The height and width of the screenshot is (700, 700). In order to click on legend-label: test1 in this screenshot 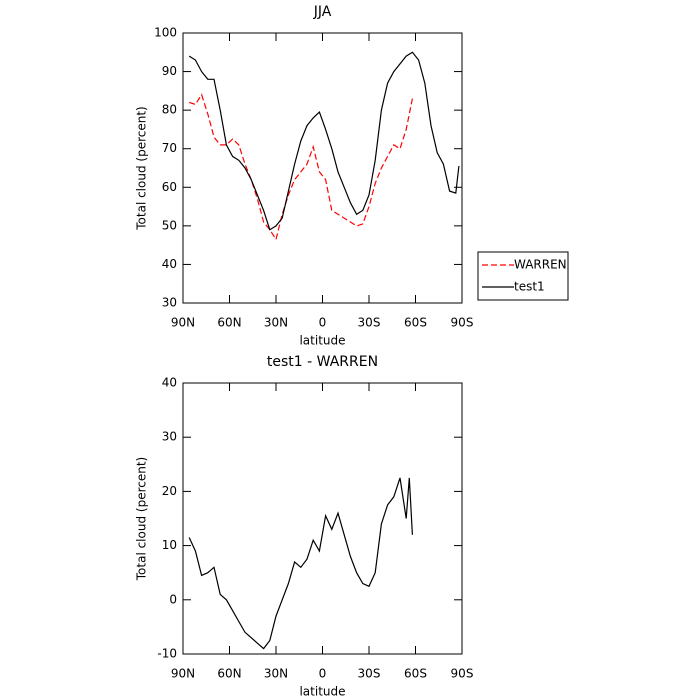, I will do `click(529, 287)`.